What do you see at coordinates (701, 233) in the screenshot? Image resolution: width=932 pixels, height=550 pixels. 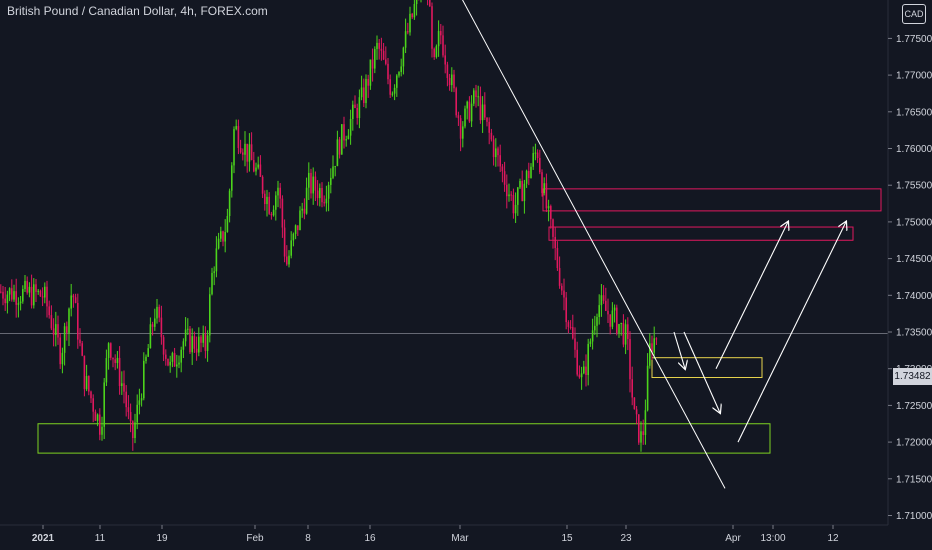 I see `resistance-zone-lower` at bounding box center [701, 233].